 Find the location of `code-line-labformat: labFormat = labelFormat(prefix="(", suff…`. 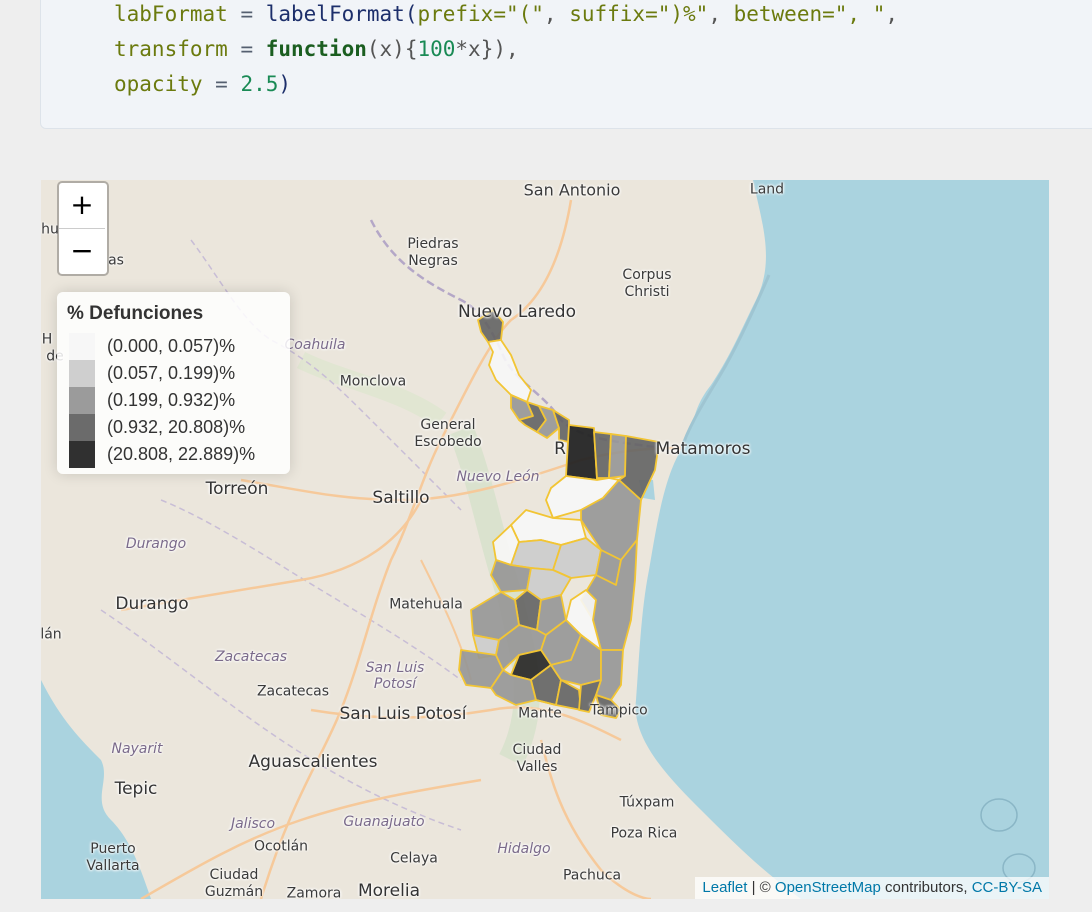

code-line-labformat: labFormat = labelFormat(prefix="(", suff… is located at coordinates (506, 14).